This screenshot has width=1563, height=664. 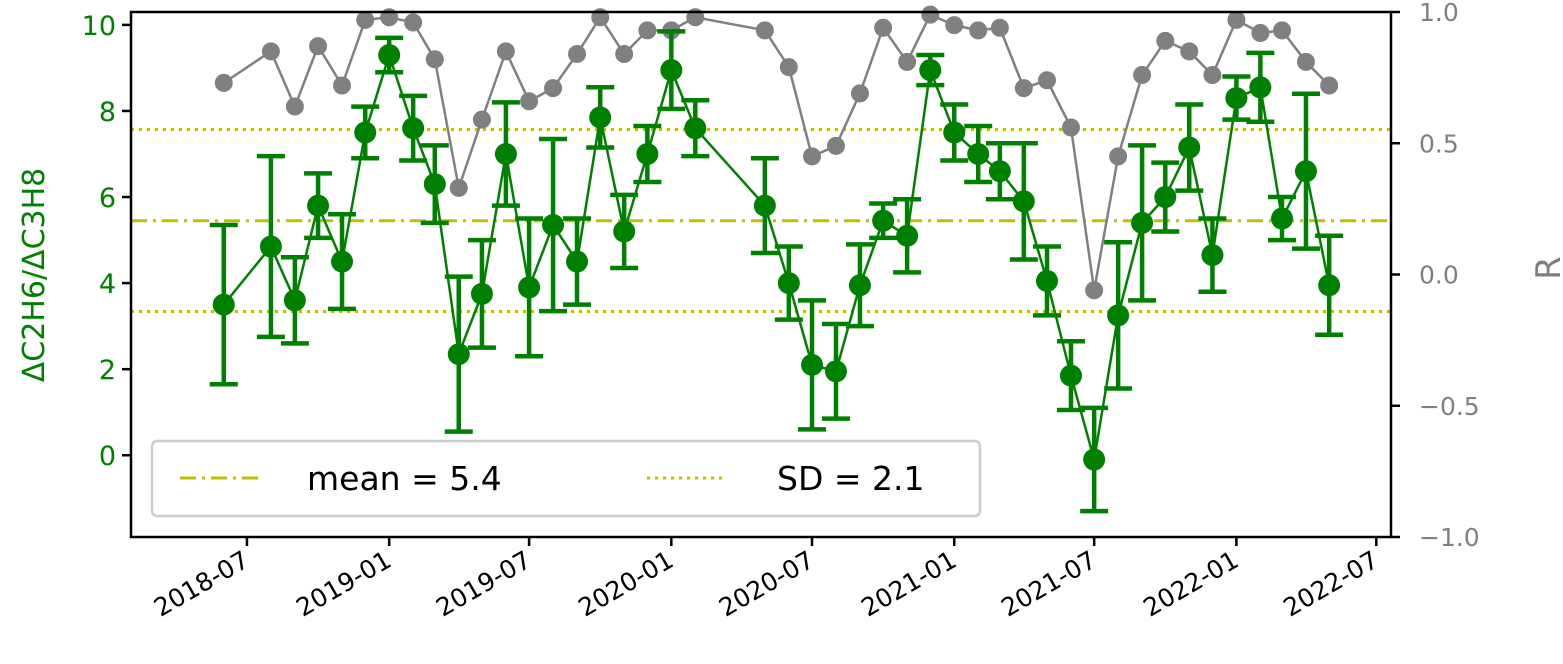 What do you see at coordinates (404, 478) in the screenshot?
I see `legend-mean-label: mean = 5.4` at bounding box center [404, 478].